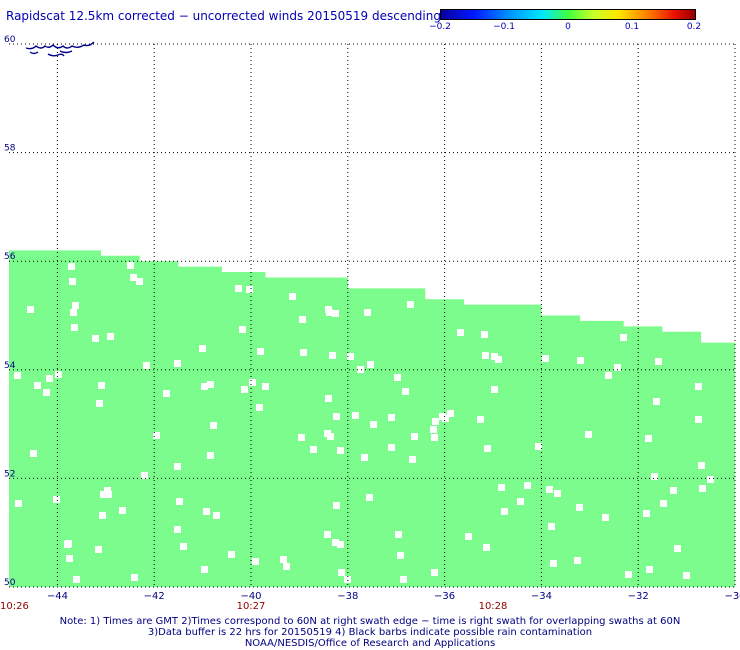 This screenshot has height=650, width=740. Describe the element at coordinates (568, 14) in the screenshot. I see `color-scale-bar` at that location.